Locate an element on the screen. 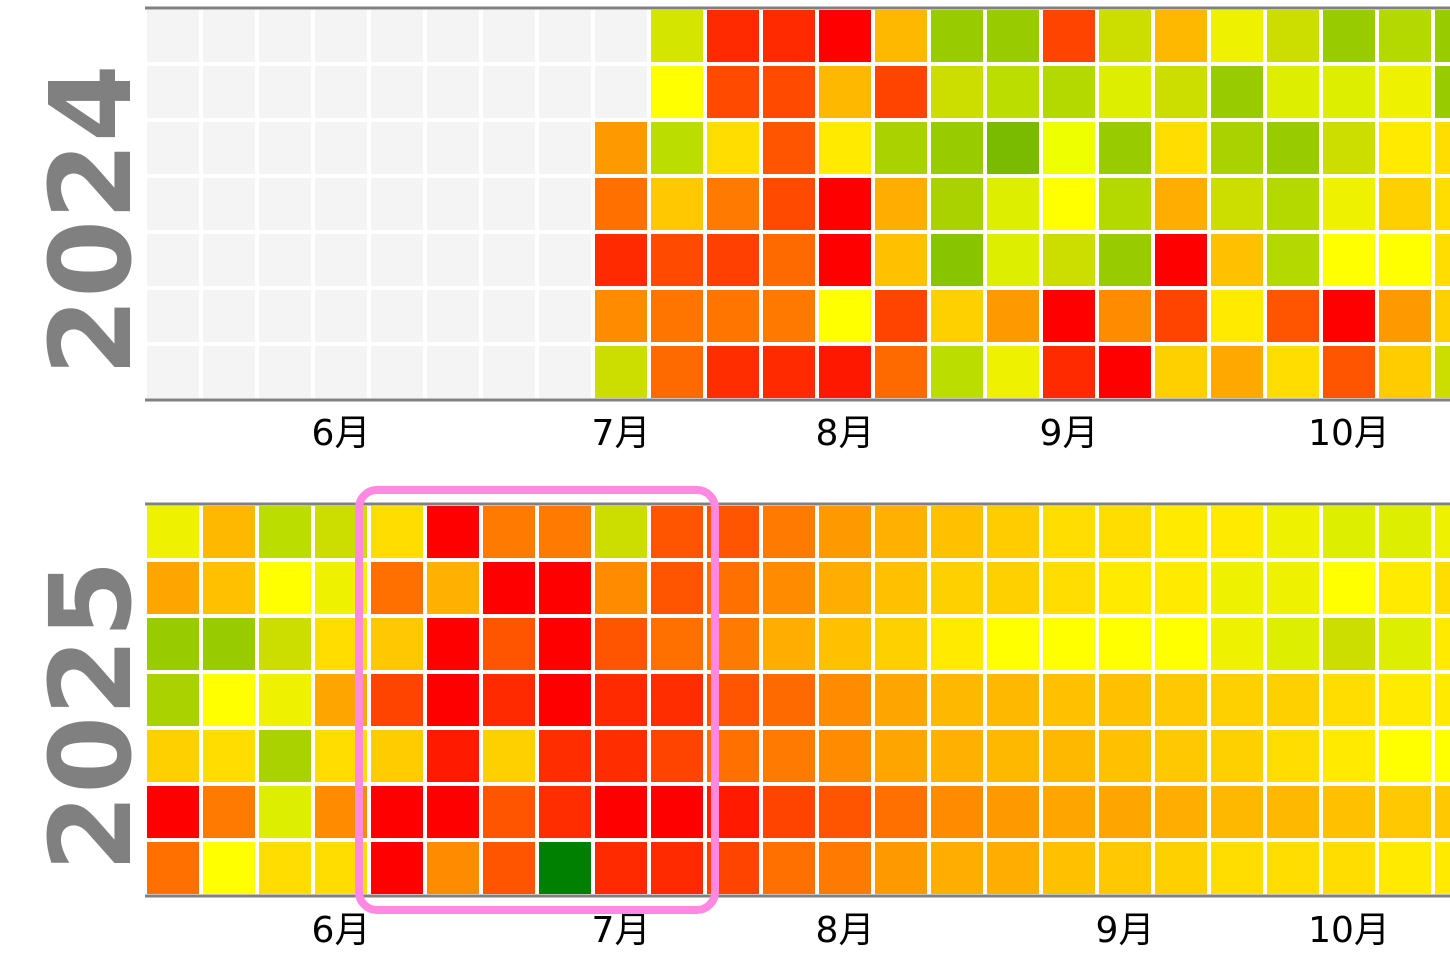 Image resolution: width=1450 pixels, height=959 pixels. year-label: 2025 is located at coordinates (92, 716).